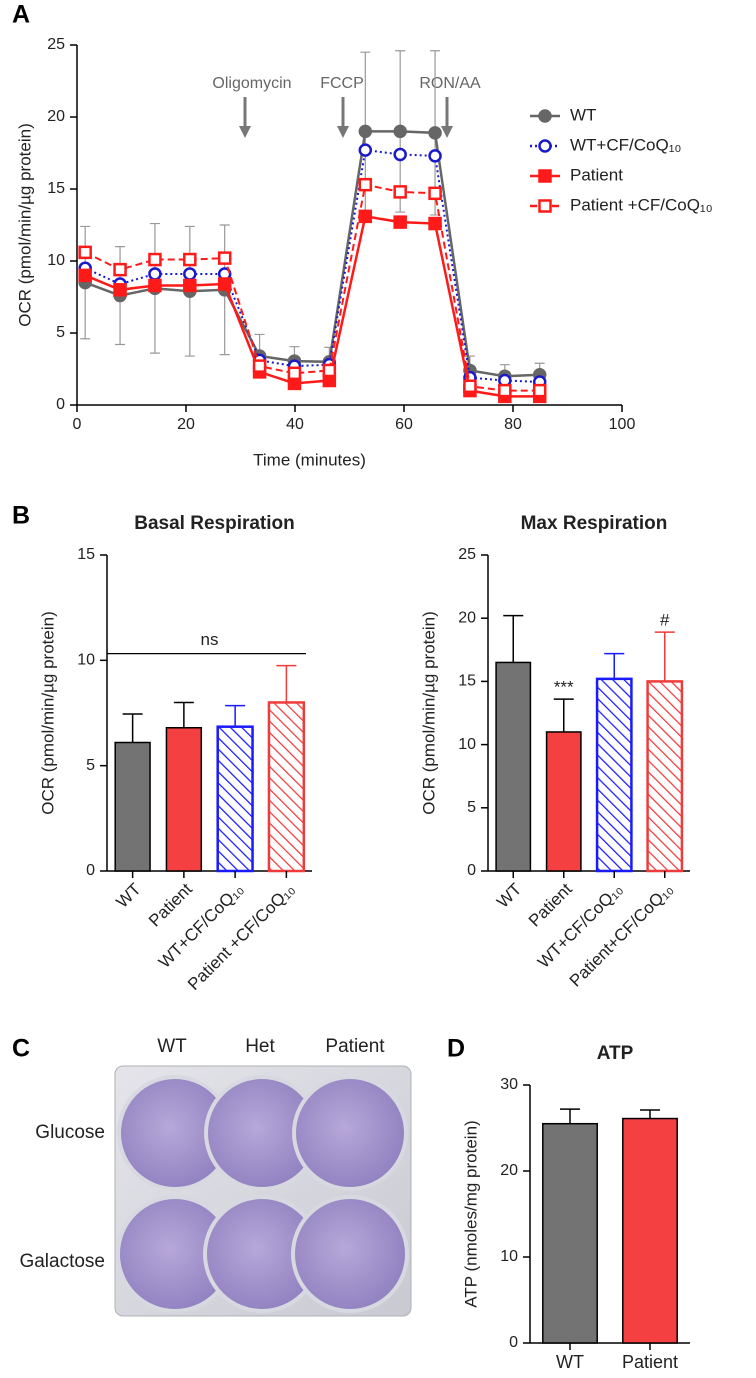 The height and width of the screenshot is (1378, 756). Describe the element at coordinates (404, 424) in the screenshot. I see `x-tick-label: 60` at that location.